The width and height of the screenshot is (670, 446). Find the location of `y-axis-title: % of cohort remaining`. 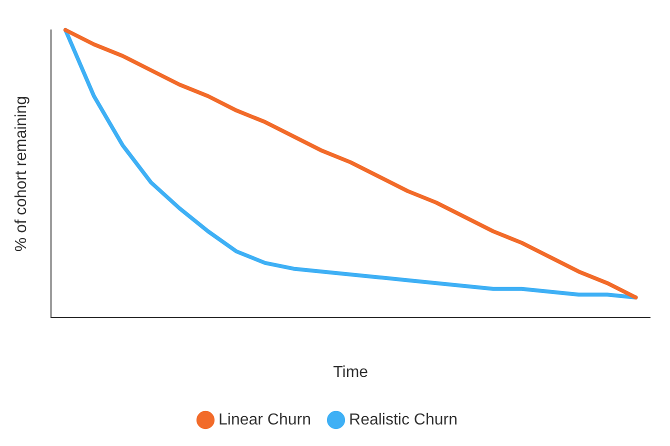

y-axis-title: % of cohort remaining is located at coordinates (21, 174).